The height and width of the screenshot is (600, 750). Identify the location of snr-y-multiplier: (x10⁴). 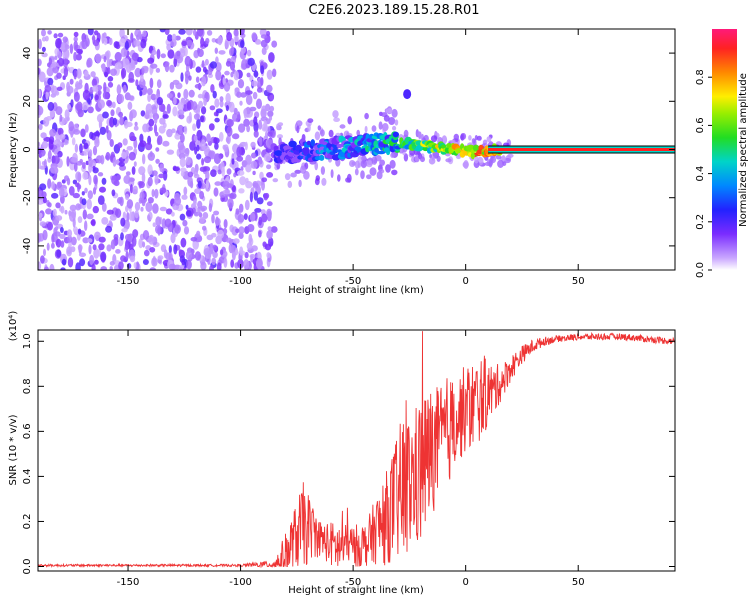
(13, 326).